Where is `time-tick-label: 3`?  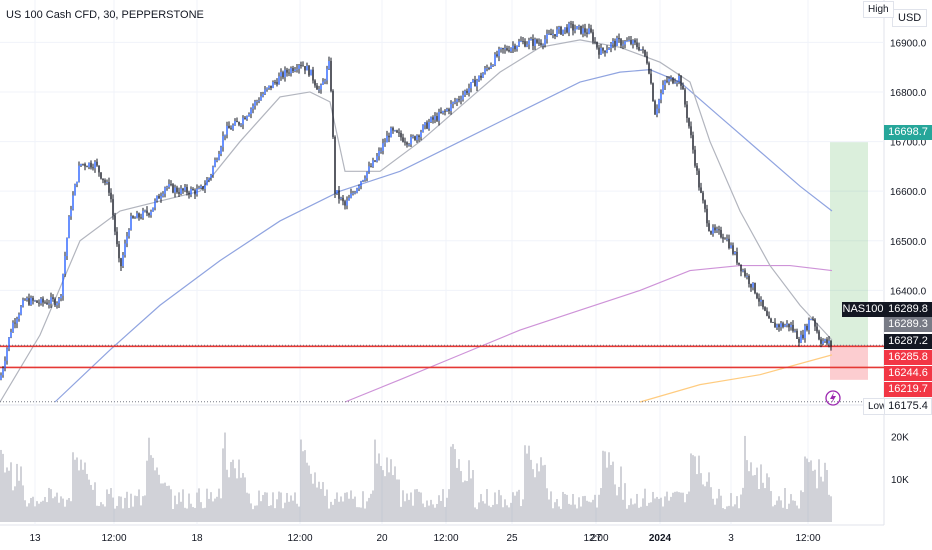 time-tick-label: 3 is located at coordinates (731, 538).